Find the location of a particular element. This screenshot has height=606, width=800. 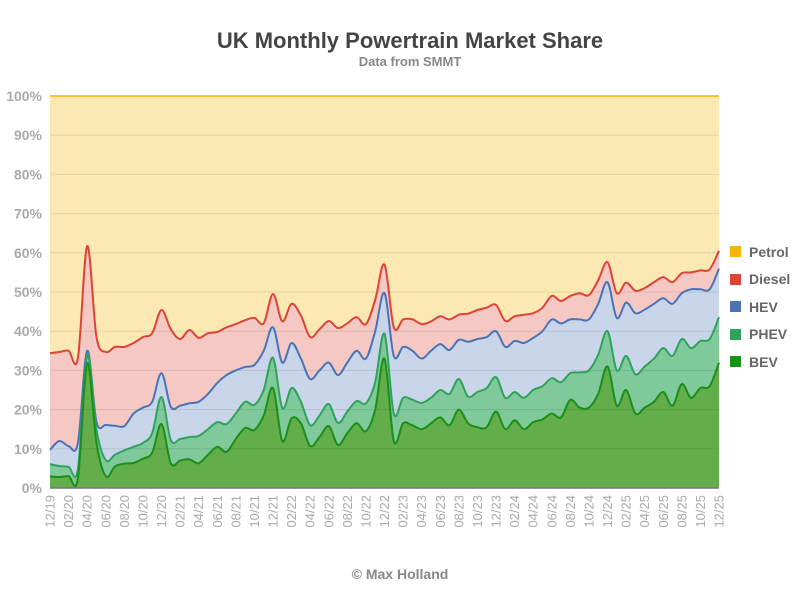

x-tick-label: 12/23 is located at coordinates (496, 511).